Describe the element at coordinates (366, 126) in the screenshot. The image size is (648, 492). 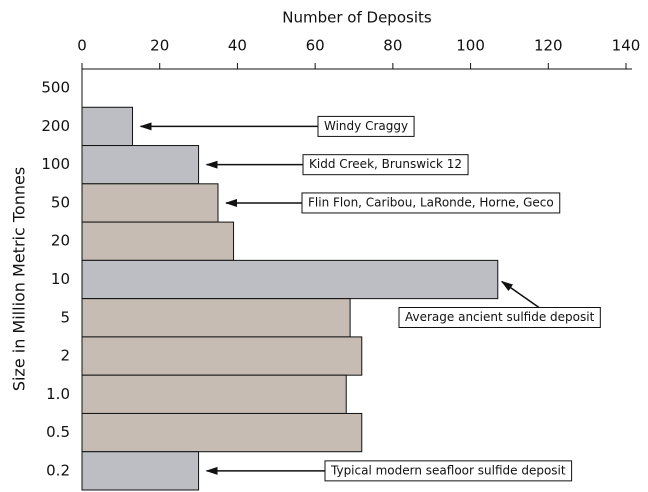
I see `annotation-text: Windy Craggy` at that location.